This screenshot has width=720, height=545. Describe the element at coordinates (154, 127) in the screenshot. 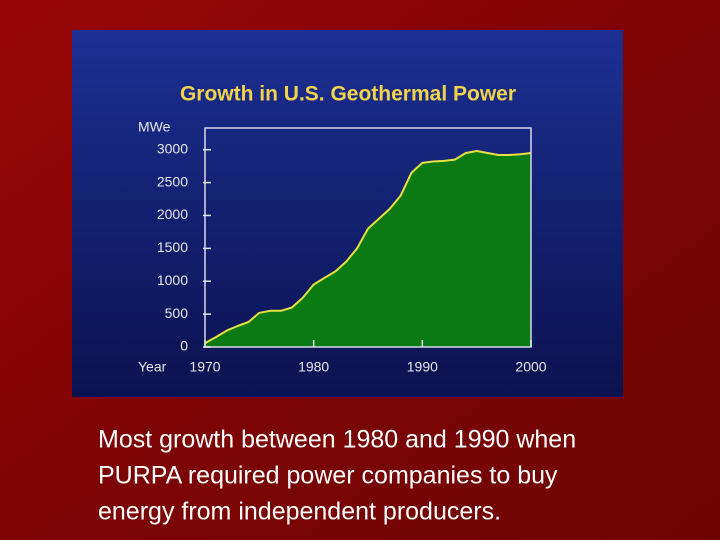

I see `y-axis-label: MWe` at that location.